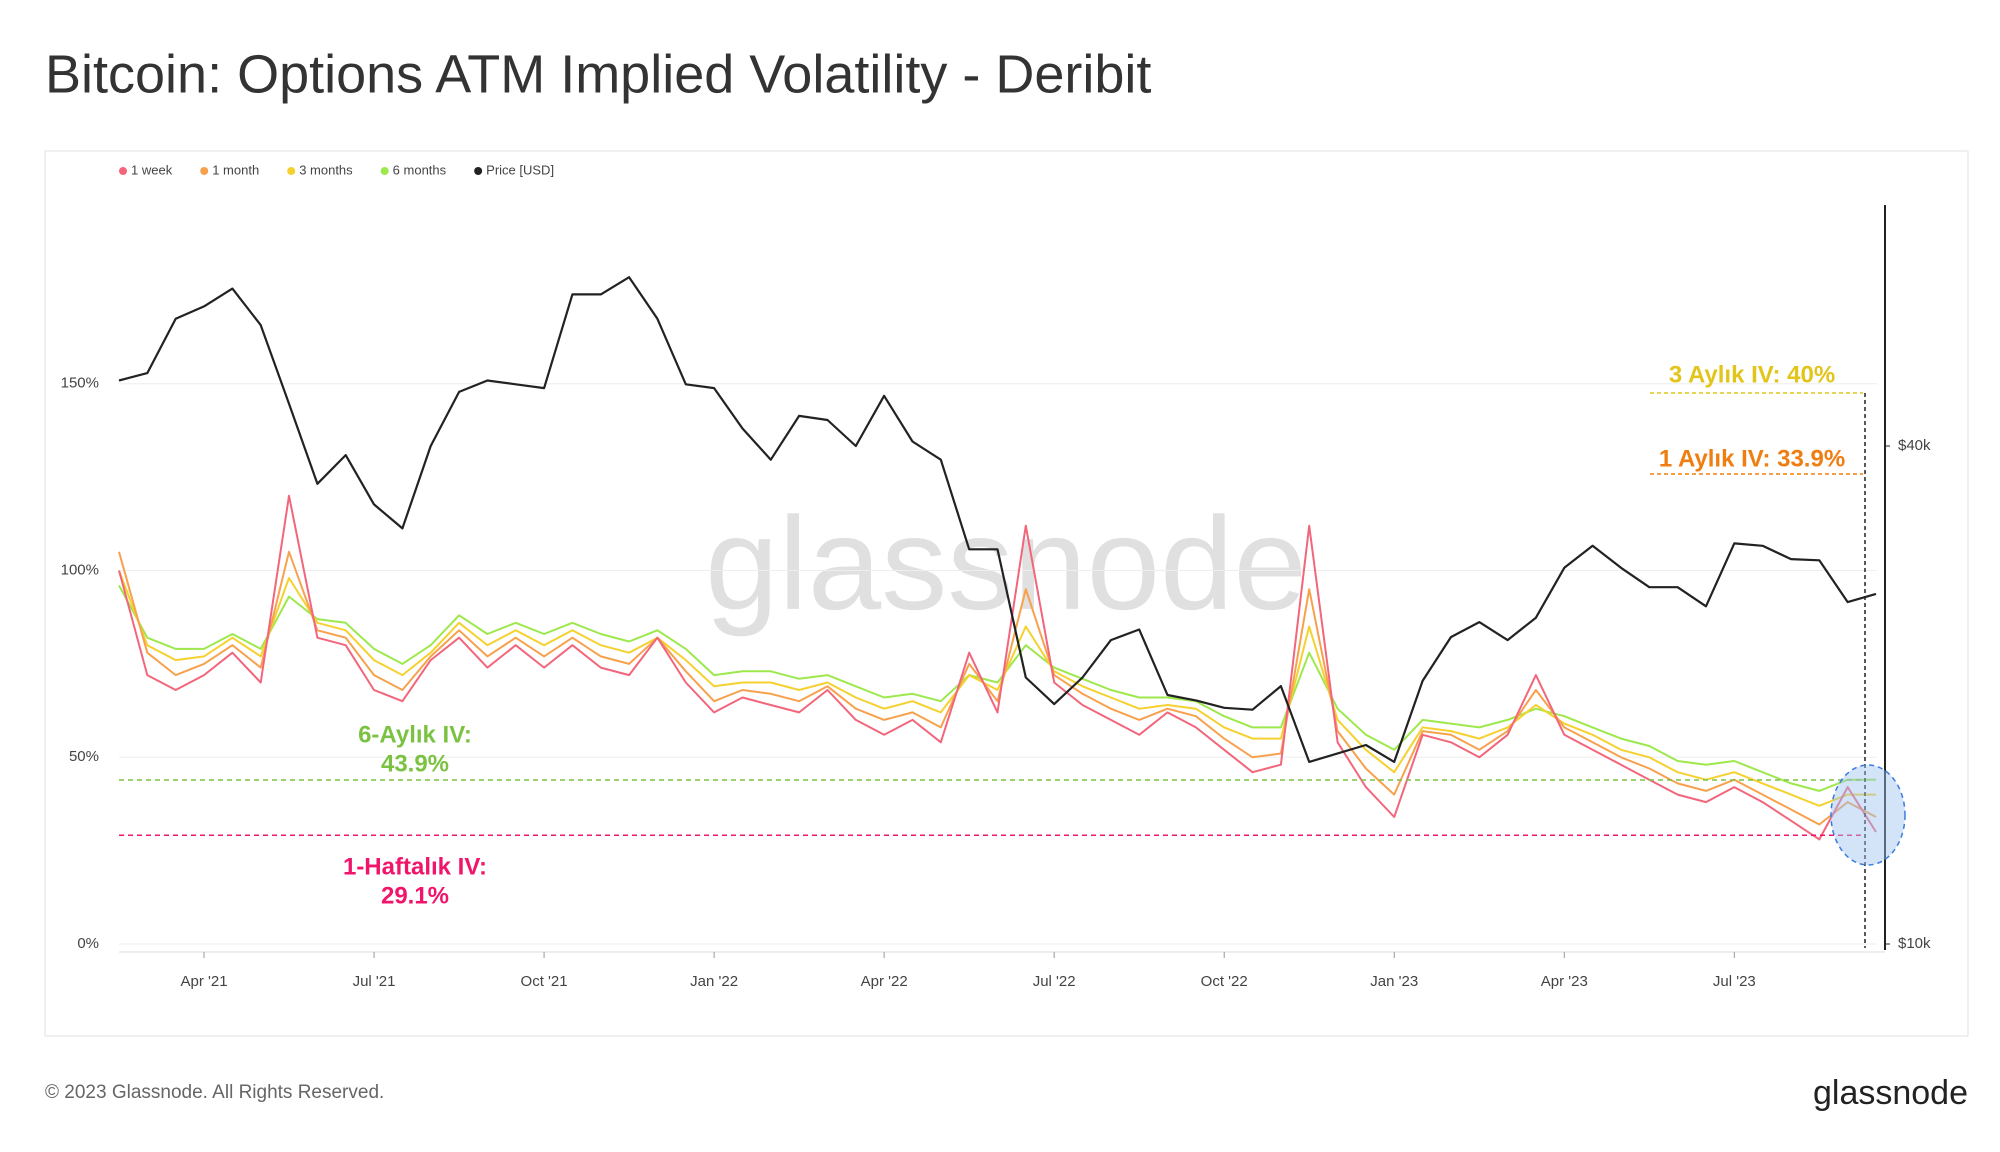 Image resolution: width=2000 pixels, height=1152 pixels. I want to click on watermark: glassnode, so click(1006, 563).